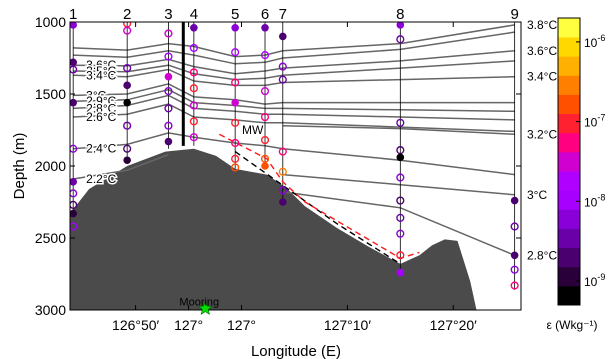 Image resolution: width=609 pixels, height=359 pixels. I want to click on isotherm-label-left: 2.9°C, so click(101, 101).